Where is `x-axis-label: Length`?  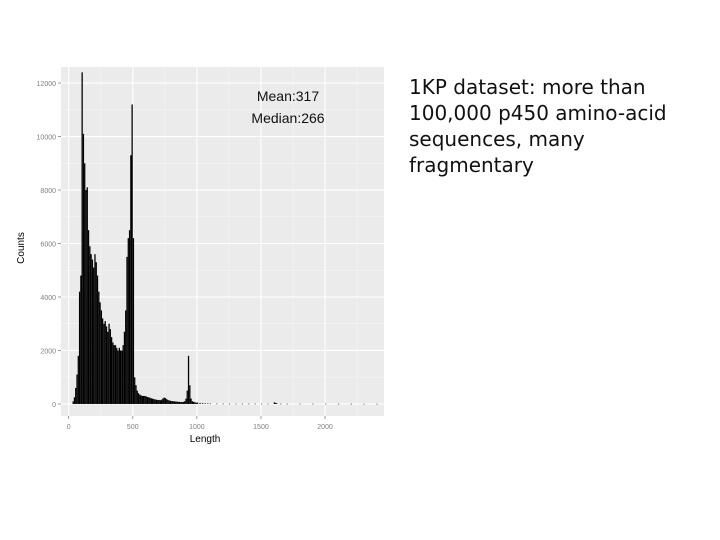
x-axis-label: Length is located at coordinates (205, 439).